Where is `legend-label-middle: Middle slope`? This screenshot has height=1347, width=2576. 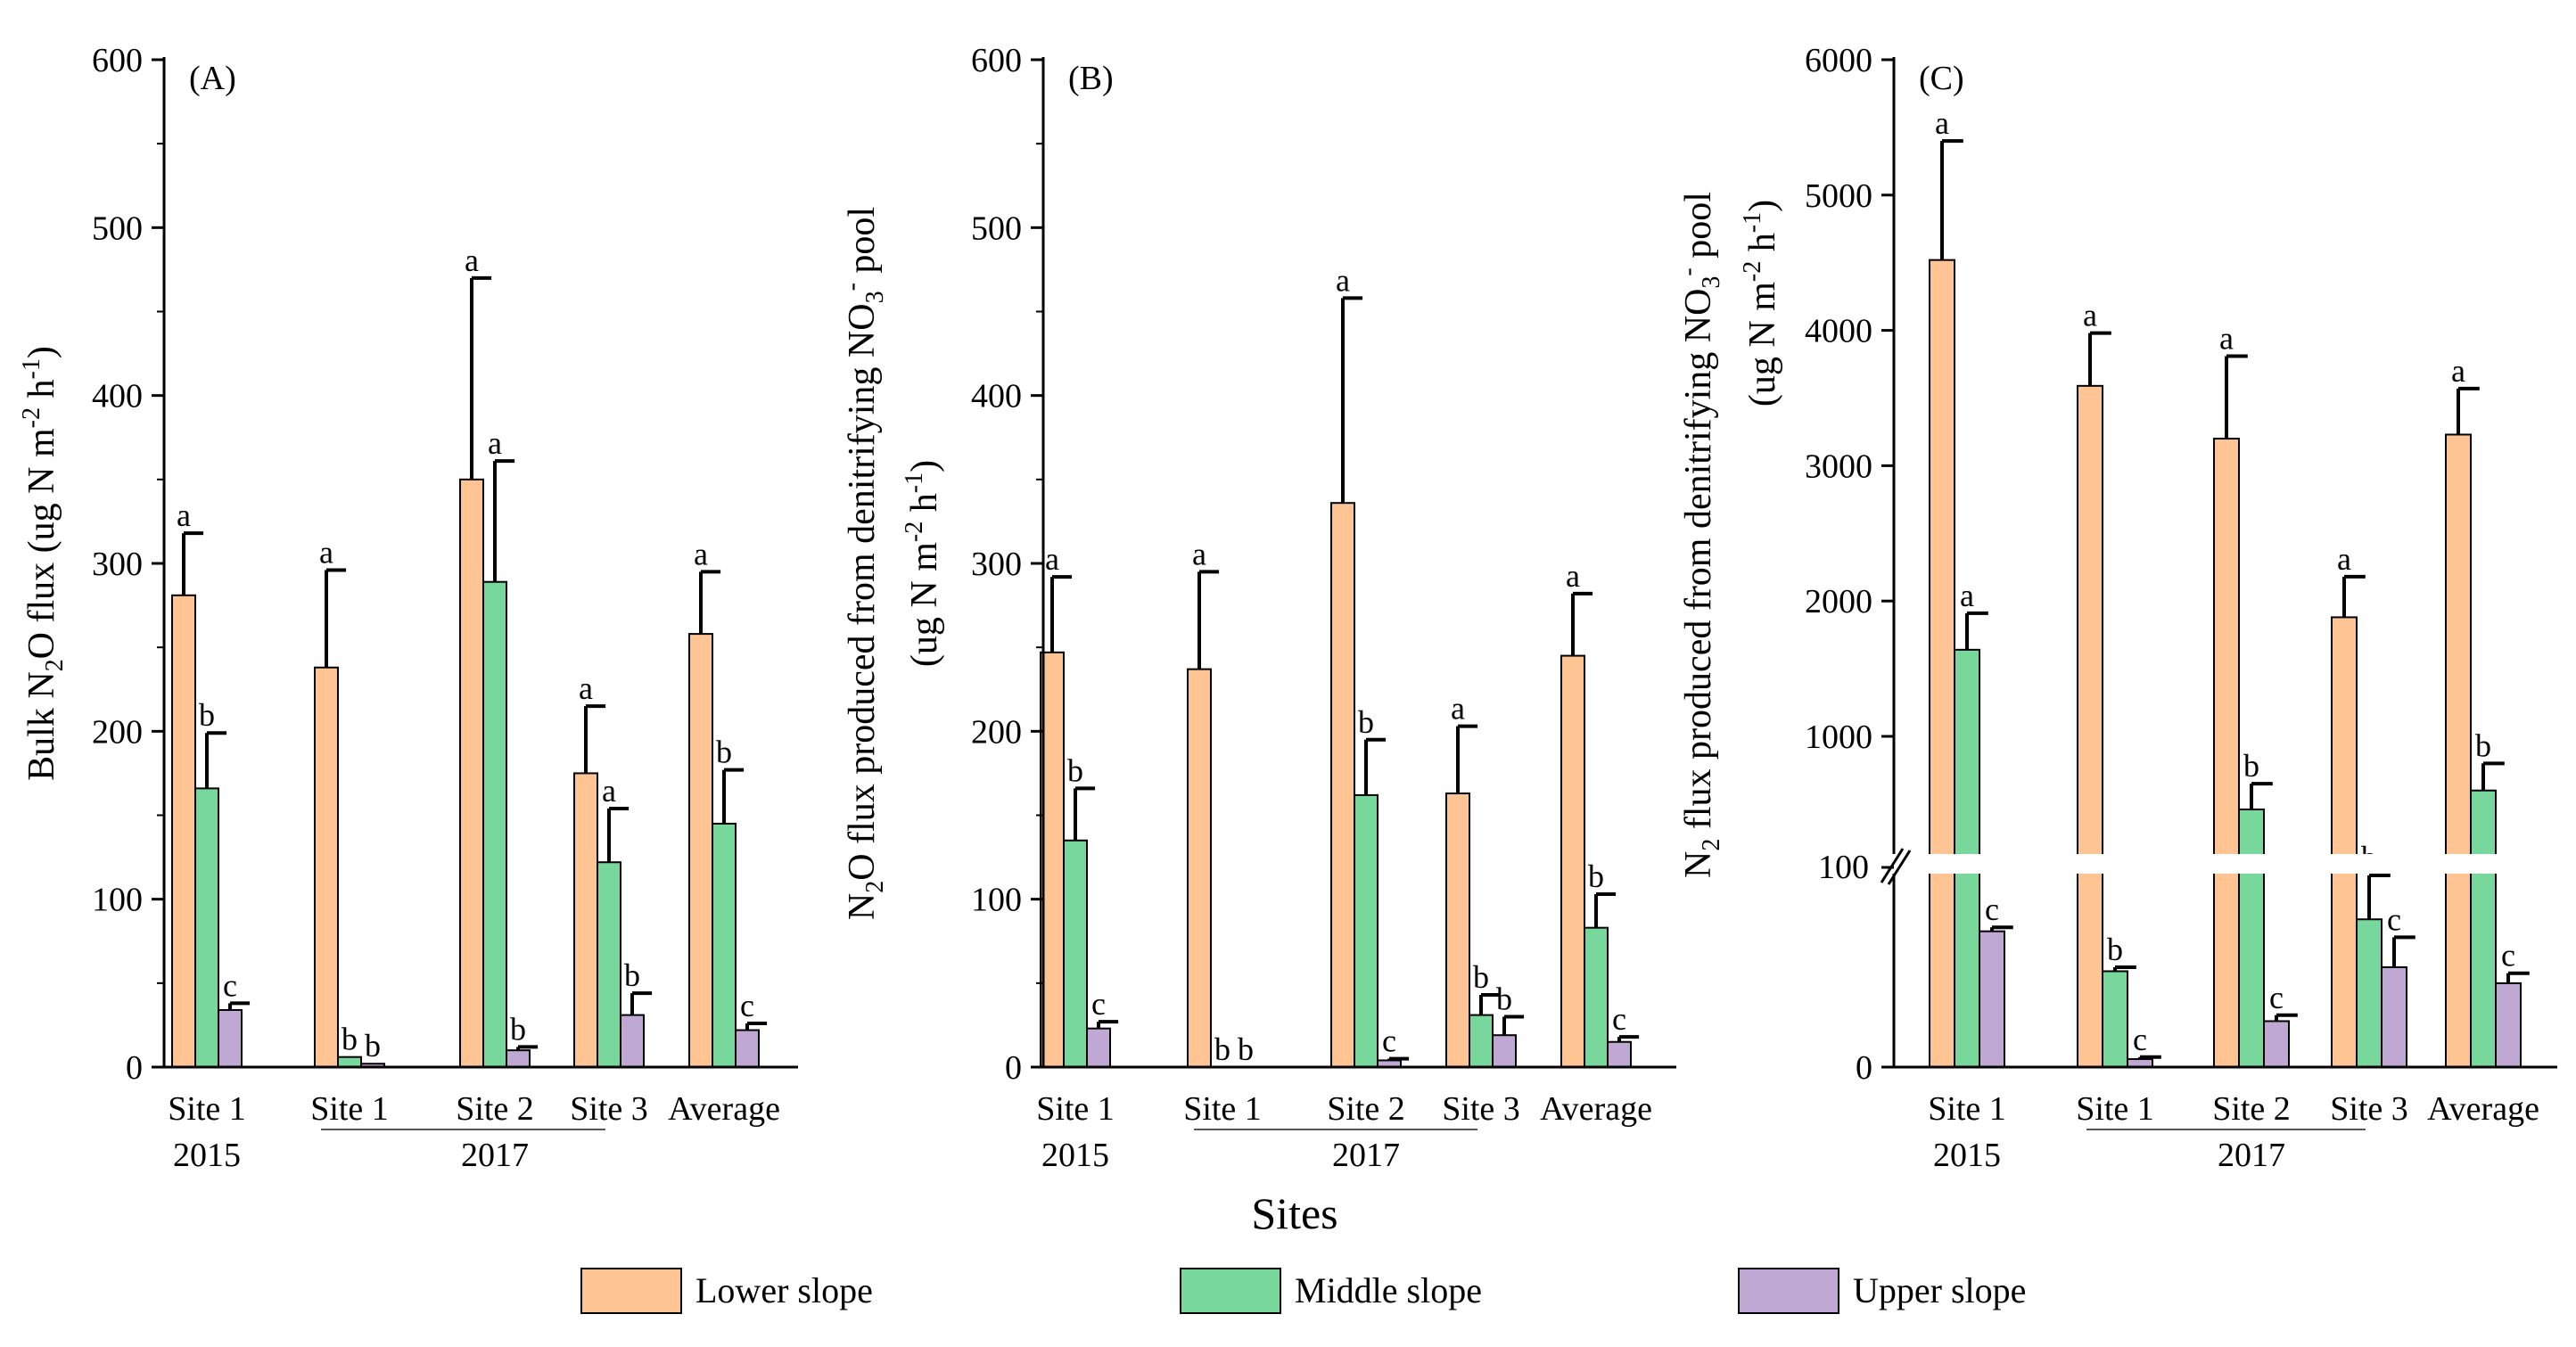 legend-label-middle: Middle slope is located at coordinates (1388, 1290).